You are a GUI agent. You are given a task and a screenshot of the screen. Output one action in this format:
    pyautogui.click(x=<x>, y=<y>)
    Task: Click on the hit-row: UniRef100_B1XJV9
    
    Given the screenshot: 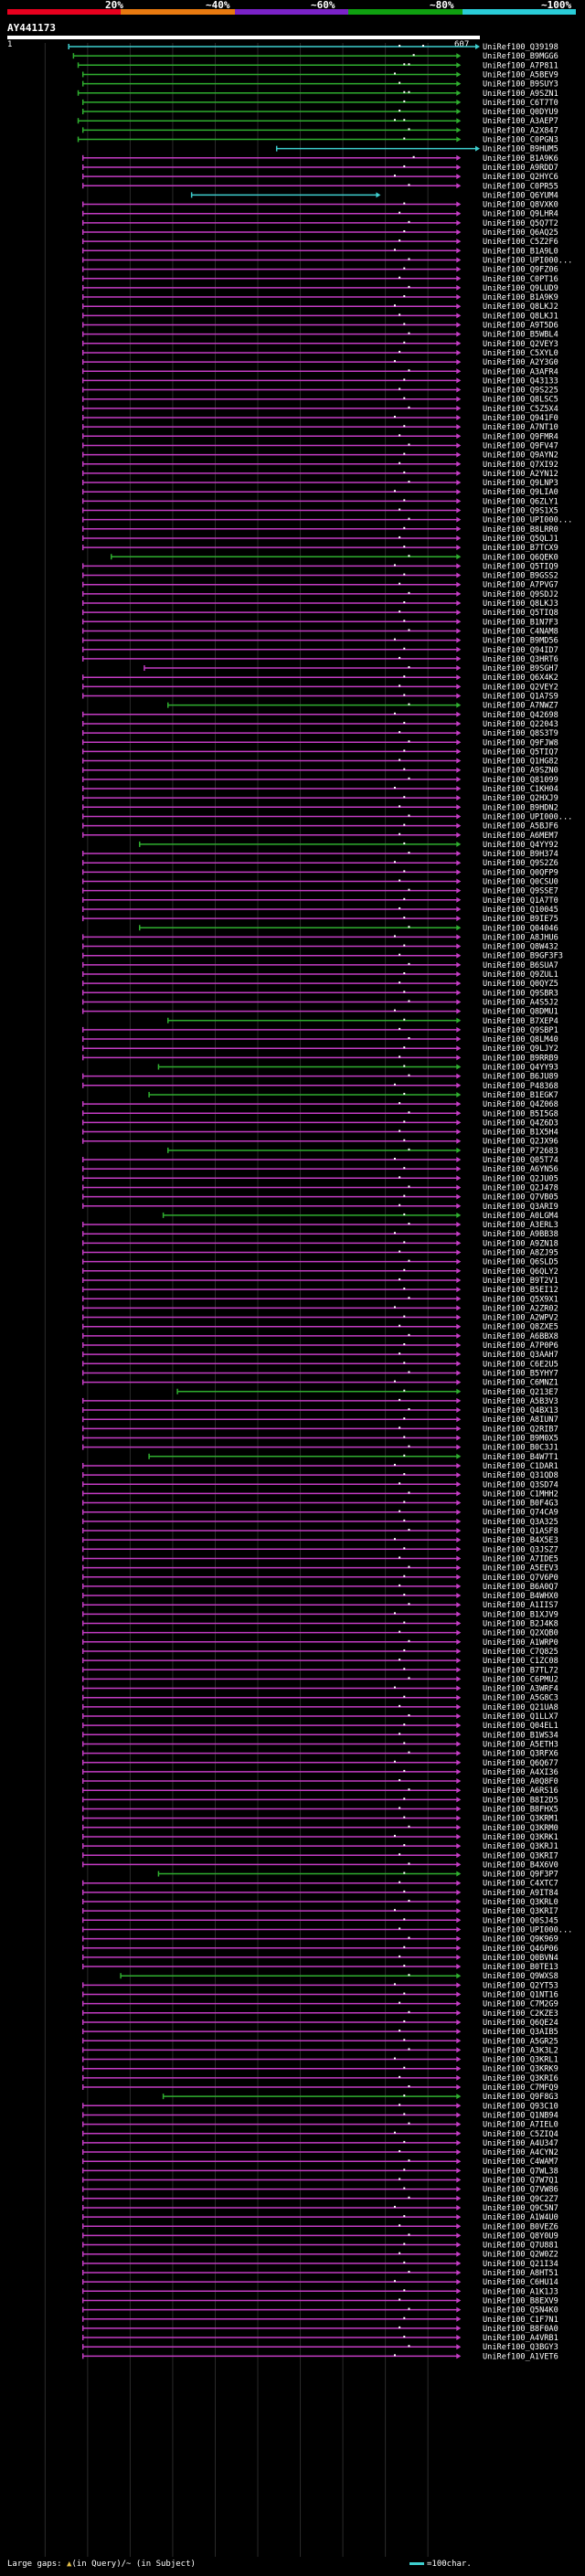 What is the action you would take?
    pyautogui.click(x=319, y=1614)
    